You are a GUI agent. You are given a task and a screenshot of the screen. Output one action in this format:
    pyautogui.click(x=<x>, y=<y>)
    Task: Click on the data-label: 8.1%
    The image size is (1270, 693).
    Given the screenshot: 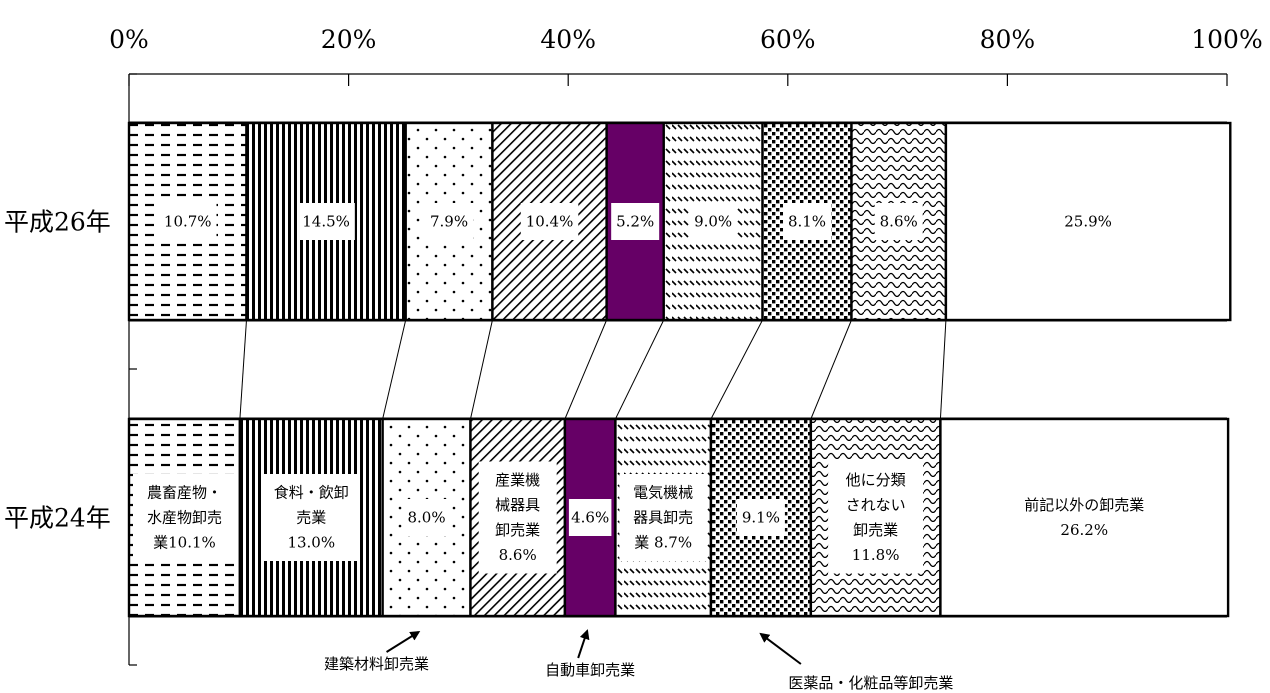 What is the action you would take?
    pyautogui.click(x=807, y=222)
    